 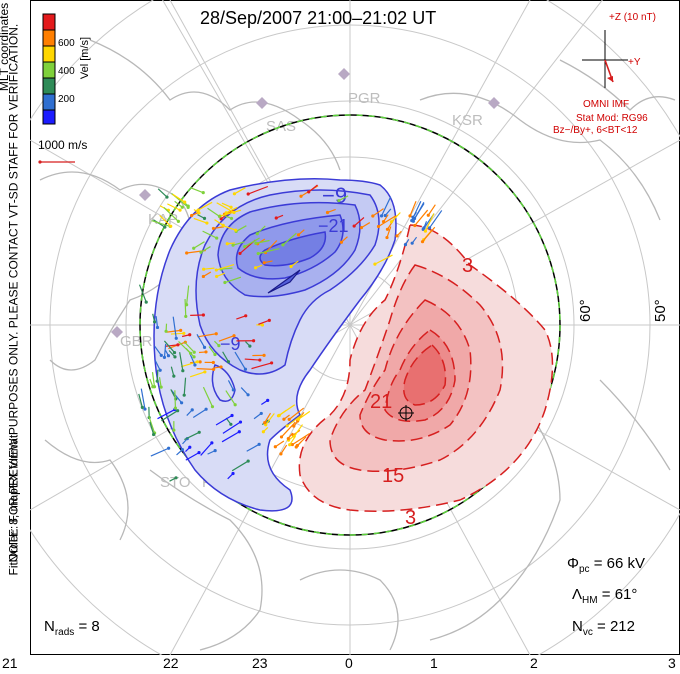 What do you see at coordinates (381, 402) in the screenshot?
I see `contour-label: 21` at bounding box center [381, 402].